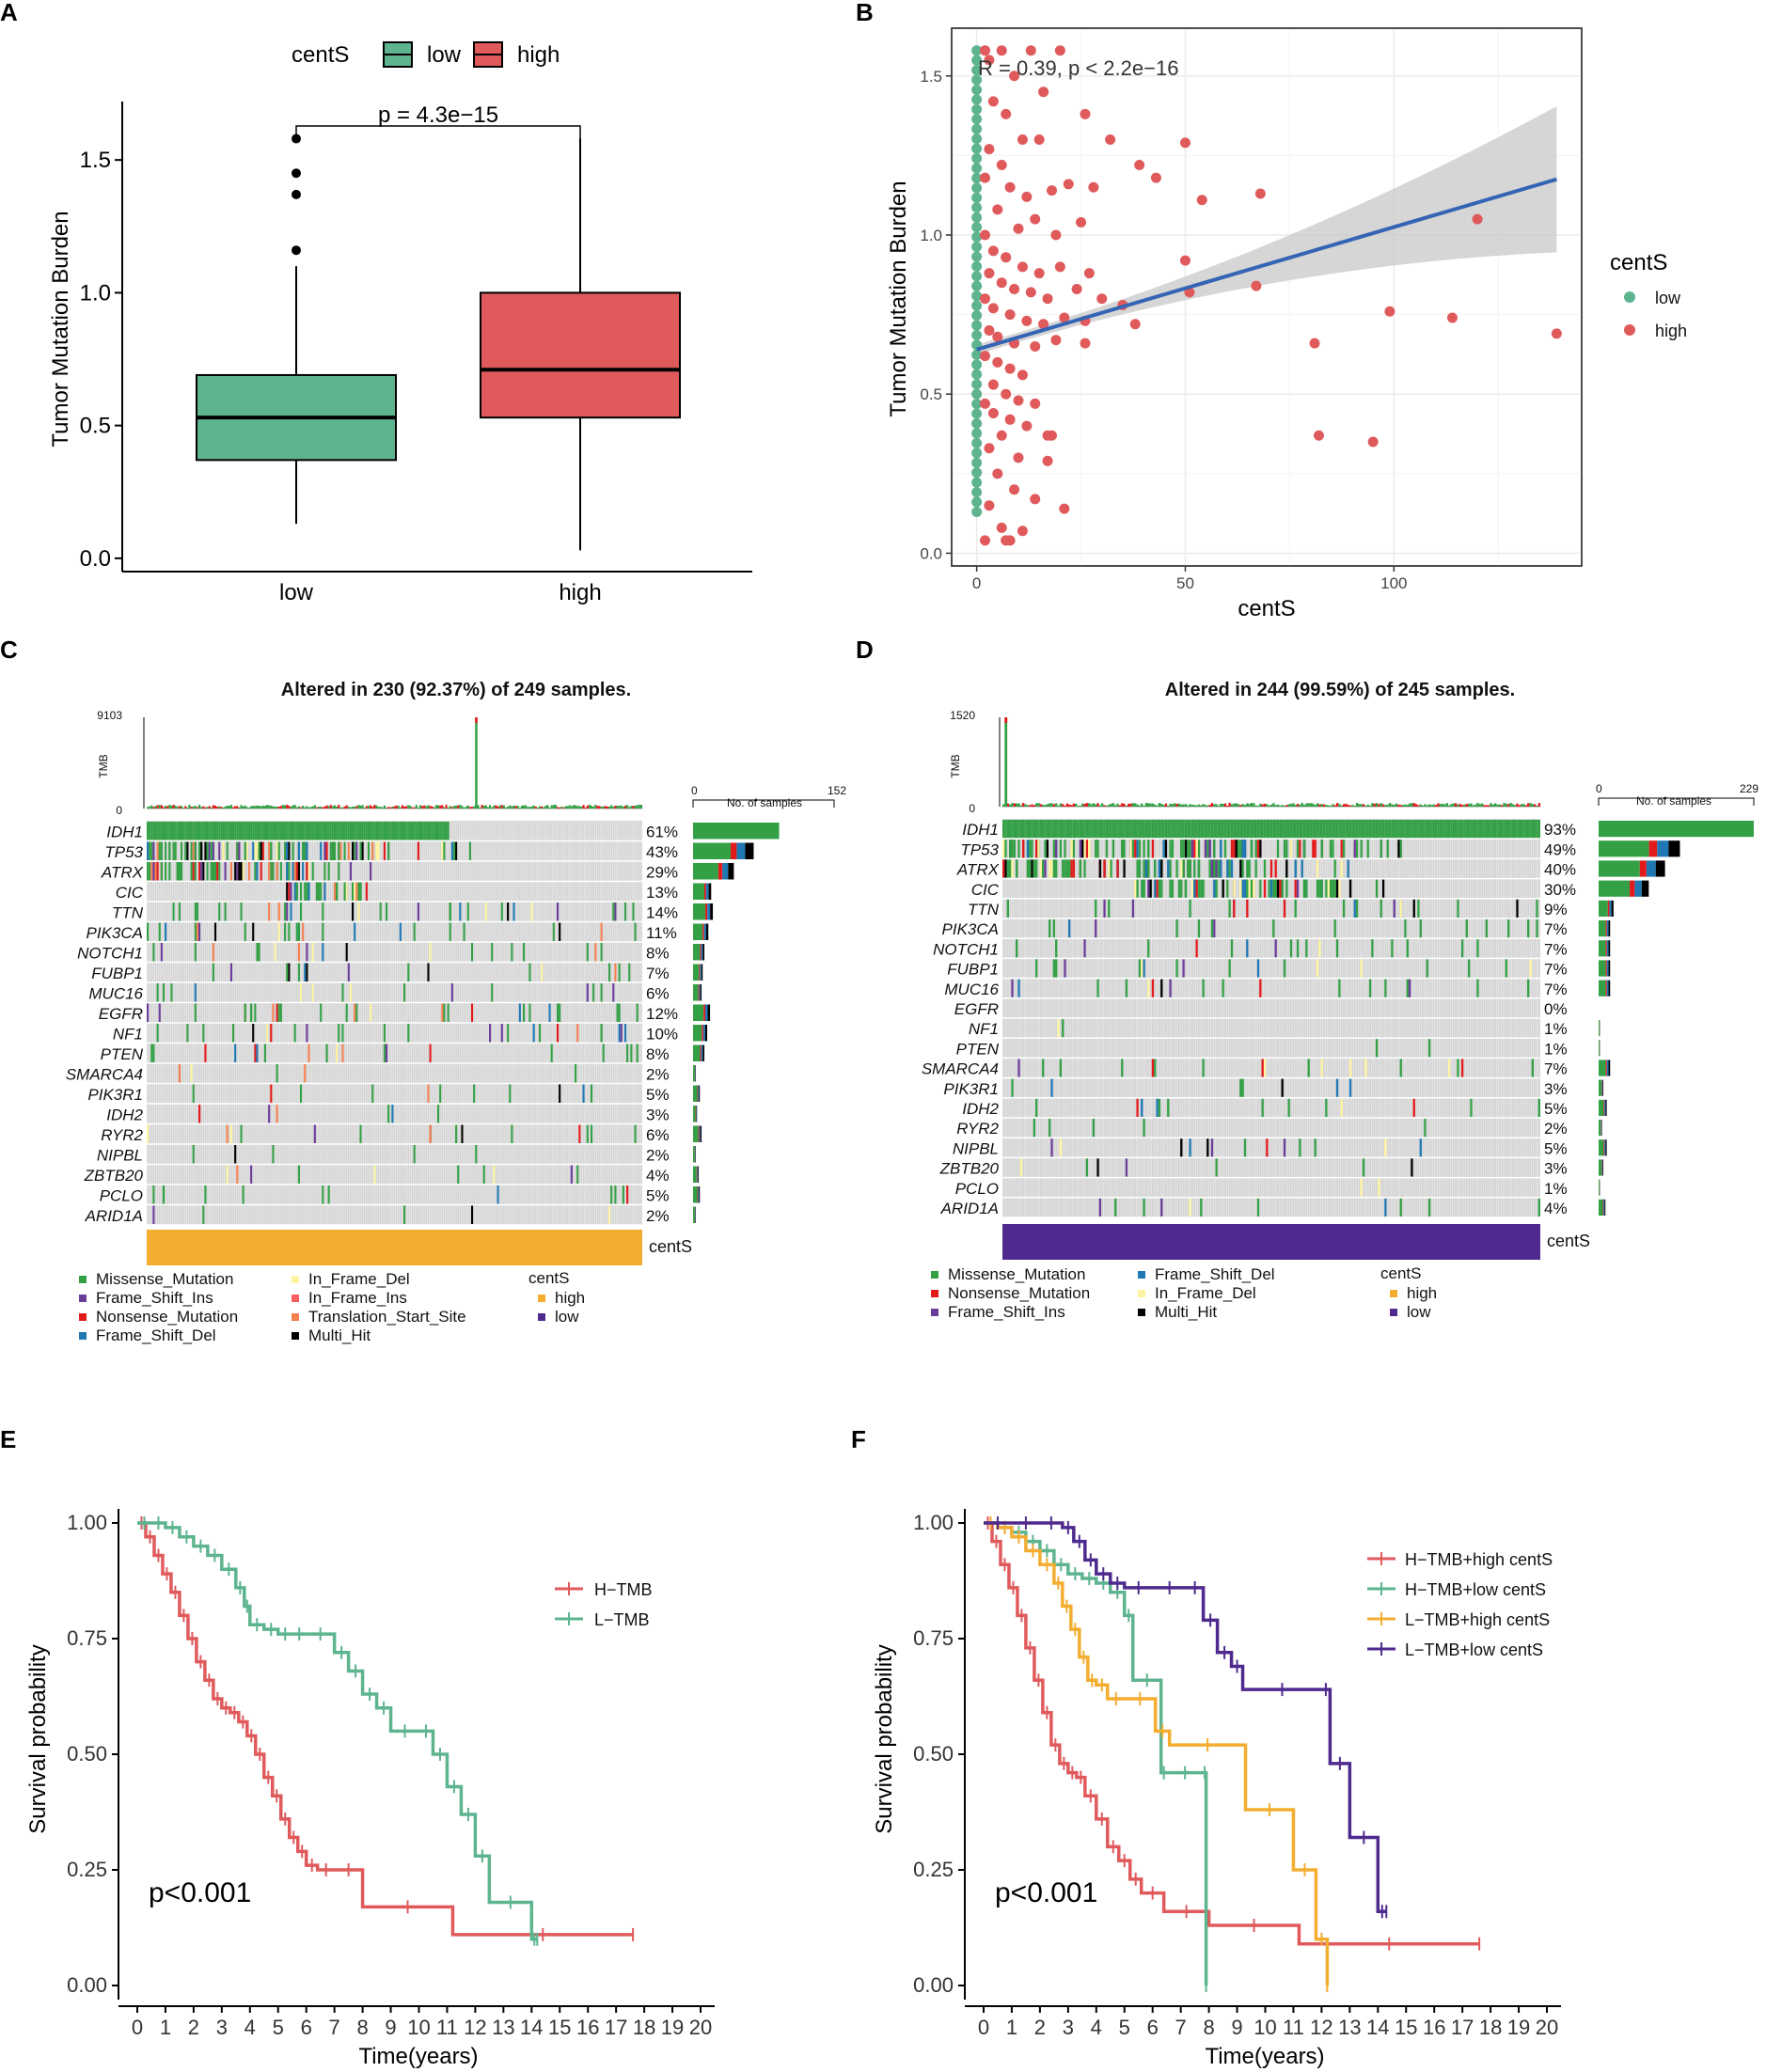  Describe the element at coordinates (96, 293) in the screenshot. I see `y-tick-label: 1.0` at that location.